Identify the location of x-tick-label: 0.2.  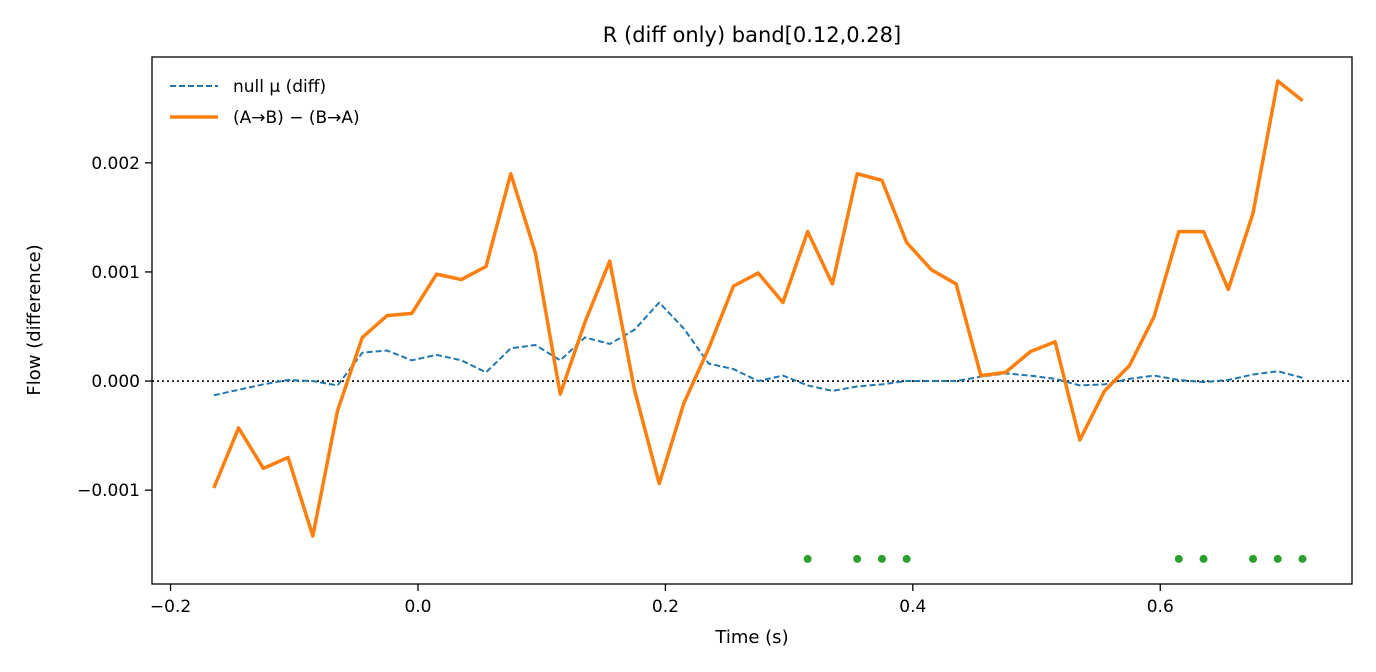
(665, 607).